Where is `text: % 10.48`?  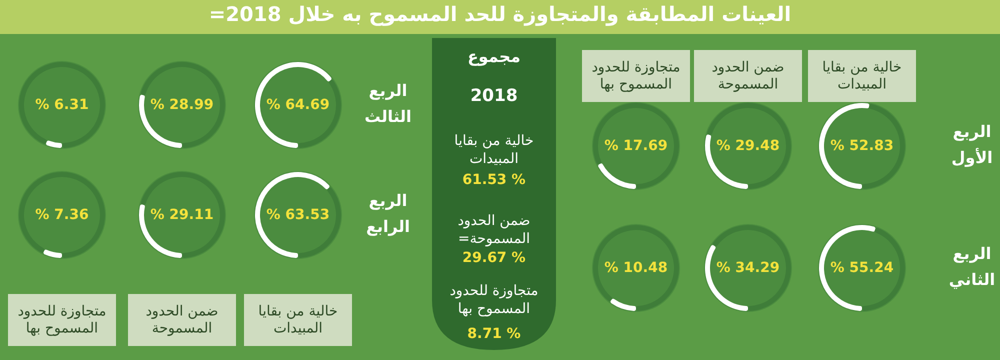 text: % 10.48 is located at coordinates (636, 268).